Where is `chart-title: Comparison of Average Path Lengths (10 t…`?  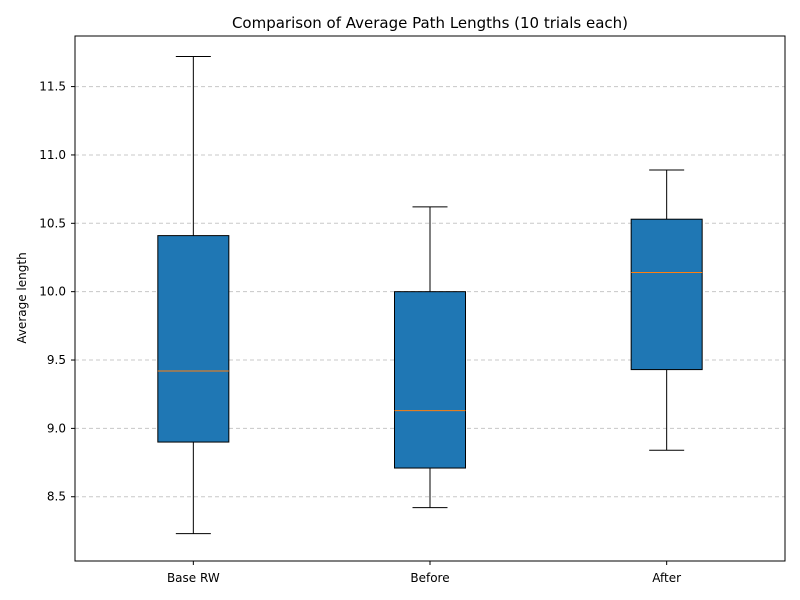
chart-title: Comparison of Average Path Lengths (10 t… is located at coordinates (430, 23).